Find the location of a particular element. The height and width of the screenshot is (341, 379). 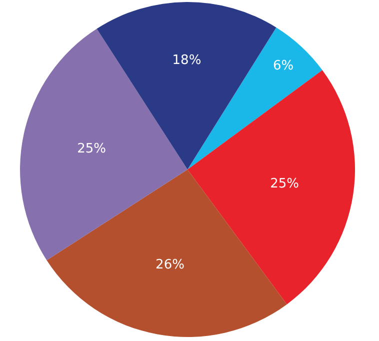

data-label: 26% is located at coordinates (170, 264).